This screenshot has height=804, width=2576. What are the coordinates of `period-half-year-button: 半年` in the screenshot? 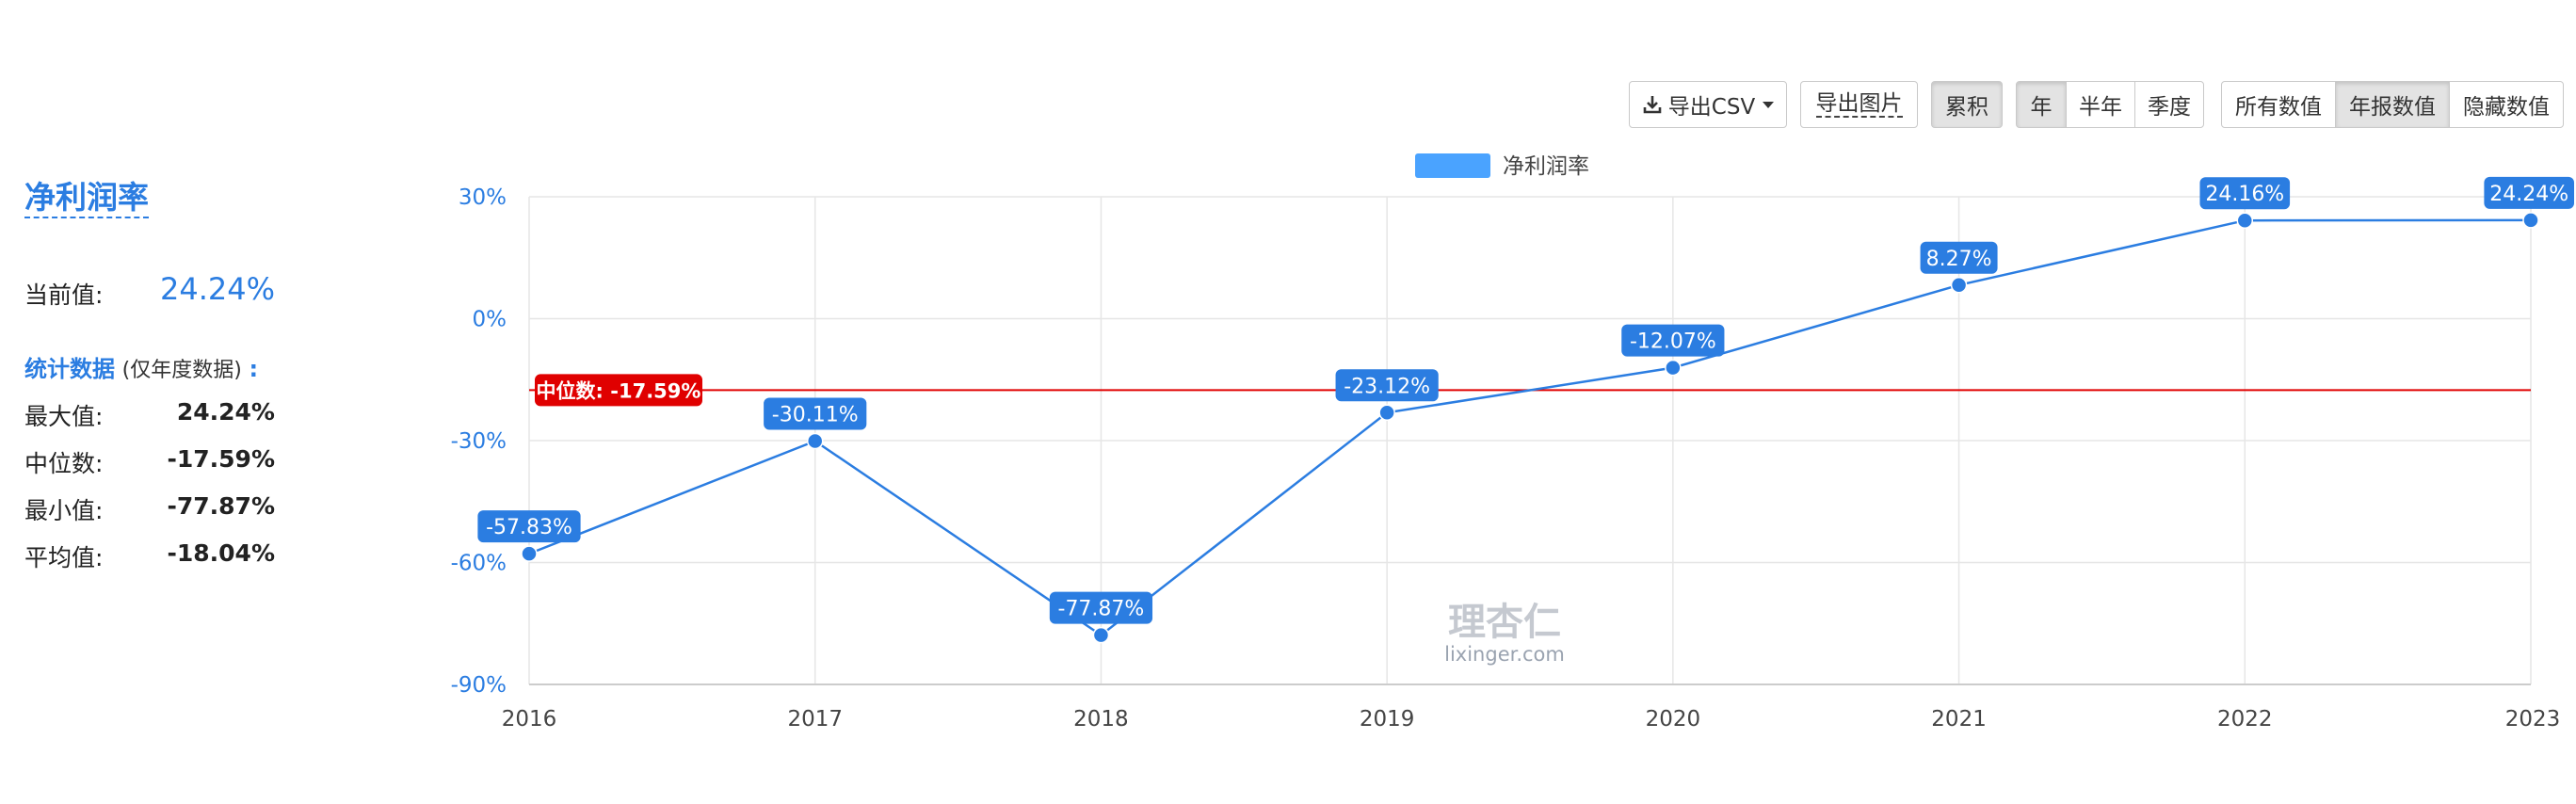 It's located at (2100, 104).